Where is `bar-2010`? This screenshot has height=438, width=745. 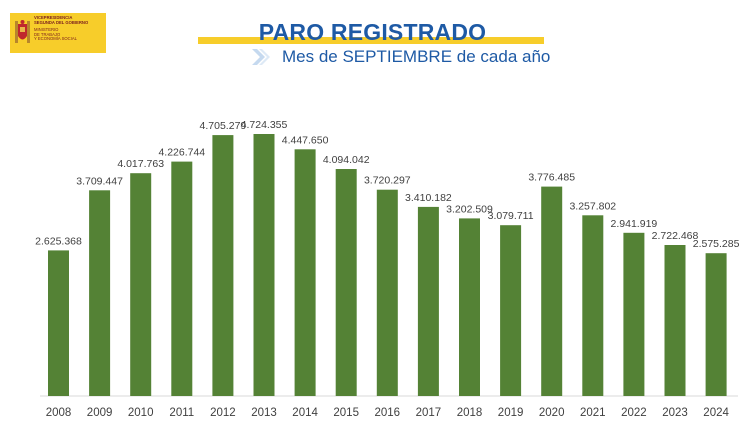
bar-2010 is located at coordinates (141, 284).